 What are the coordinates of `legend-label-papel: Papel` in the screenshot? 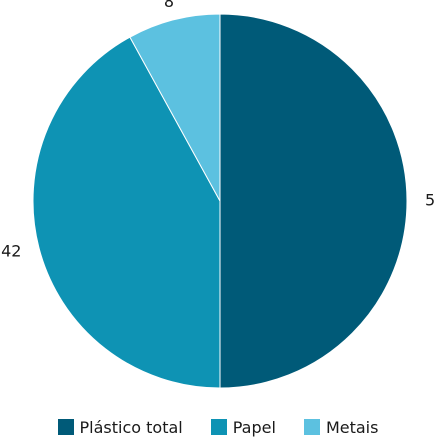 It's located at (254, 427).